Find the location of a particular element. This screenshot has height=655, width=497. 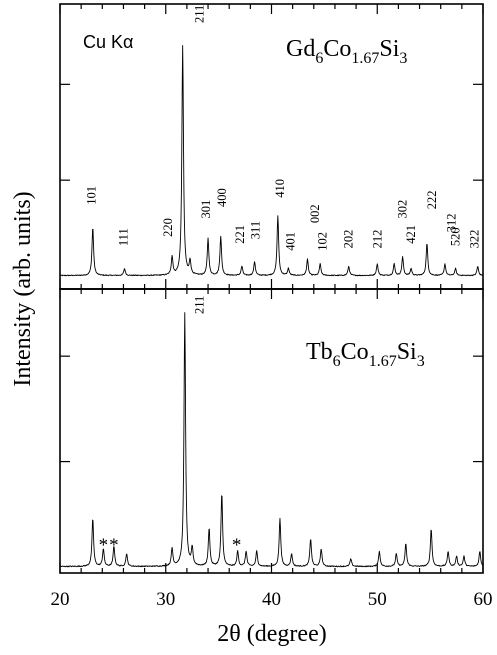

hkl-label: 212 is located at coordinates (377, 239).